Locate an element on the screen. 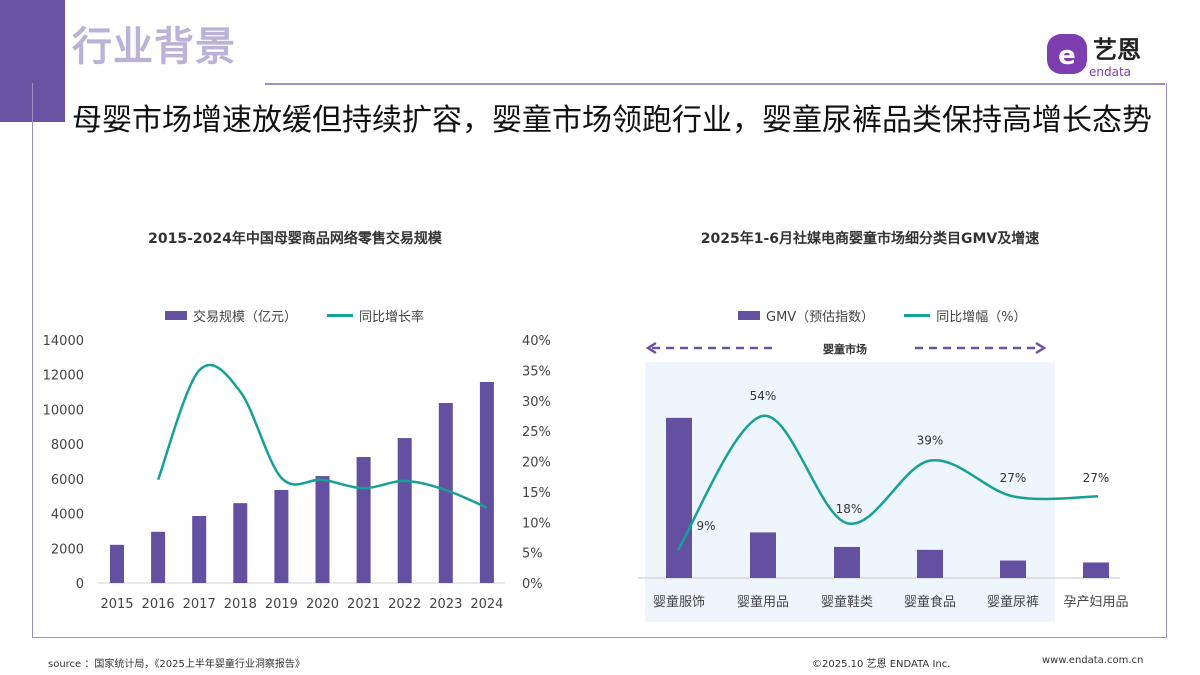 This screenshot has width=1200, height=675. arrow-left-icon is located at coordinates (651, 348).